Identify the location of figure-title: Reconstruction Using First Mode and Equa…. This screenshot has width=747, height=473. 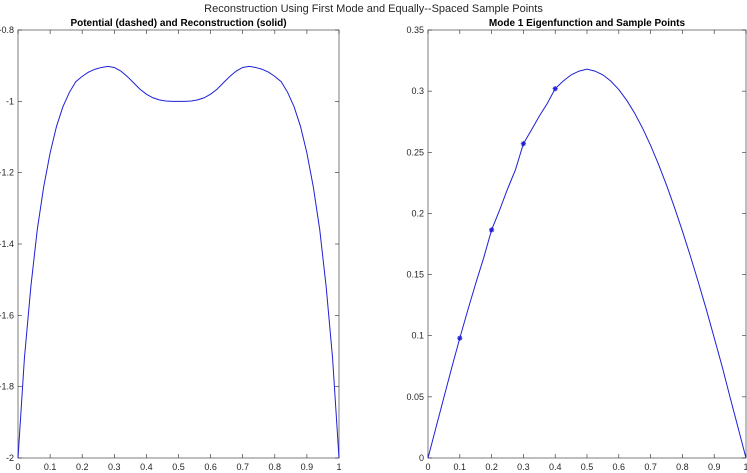
(373, 9).